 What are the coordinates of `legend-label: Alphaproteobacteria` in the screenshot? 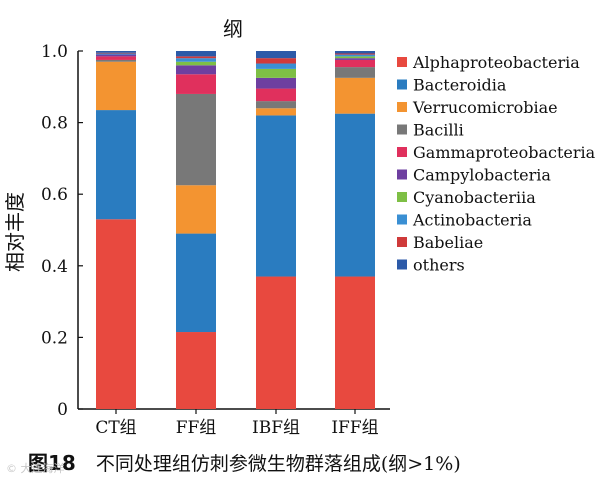 It's located at (496, 62).